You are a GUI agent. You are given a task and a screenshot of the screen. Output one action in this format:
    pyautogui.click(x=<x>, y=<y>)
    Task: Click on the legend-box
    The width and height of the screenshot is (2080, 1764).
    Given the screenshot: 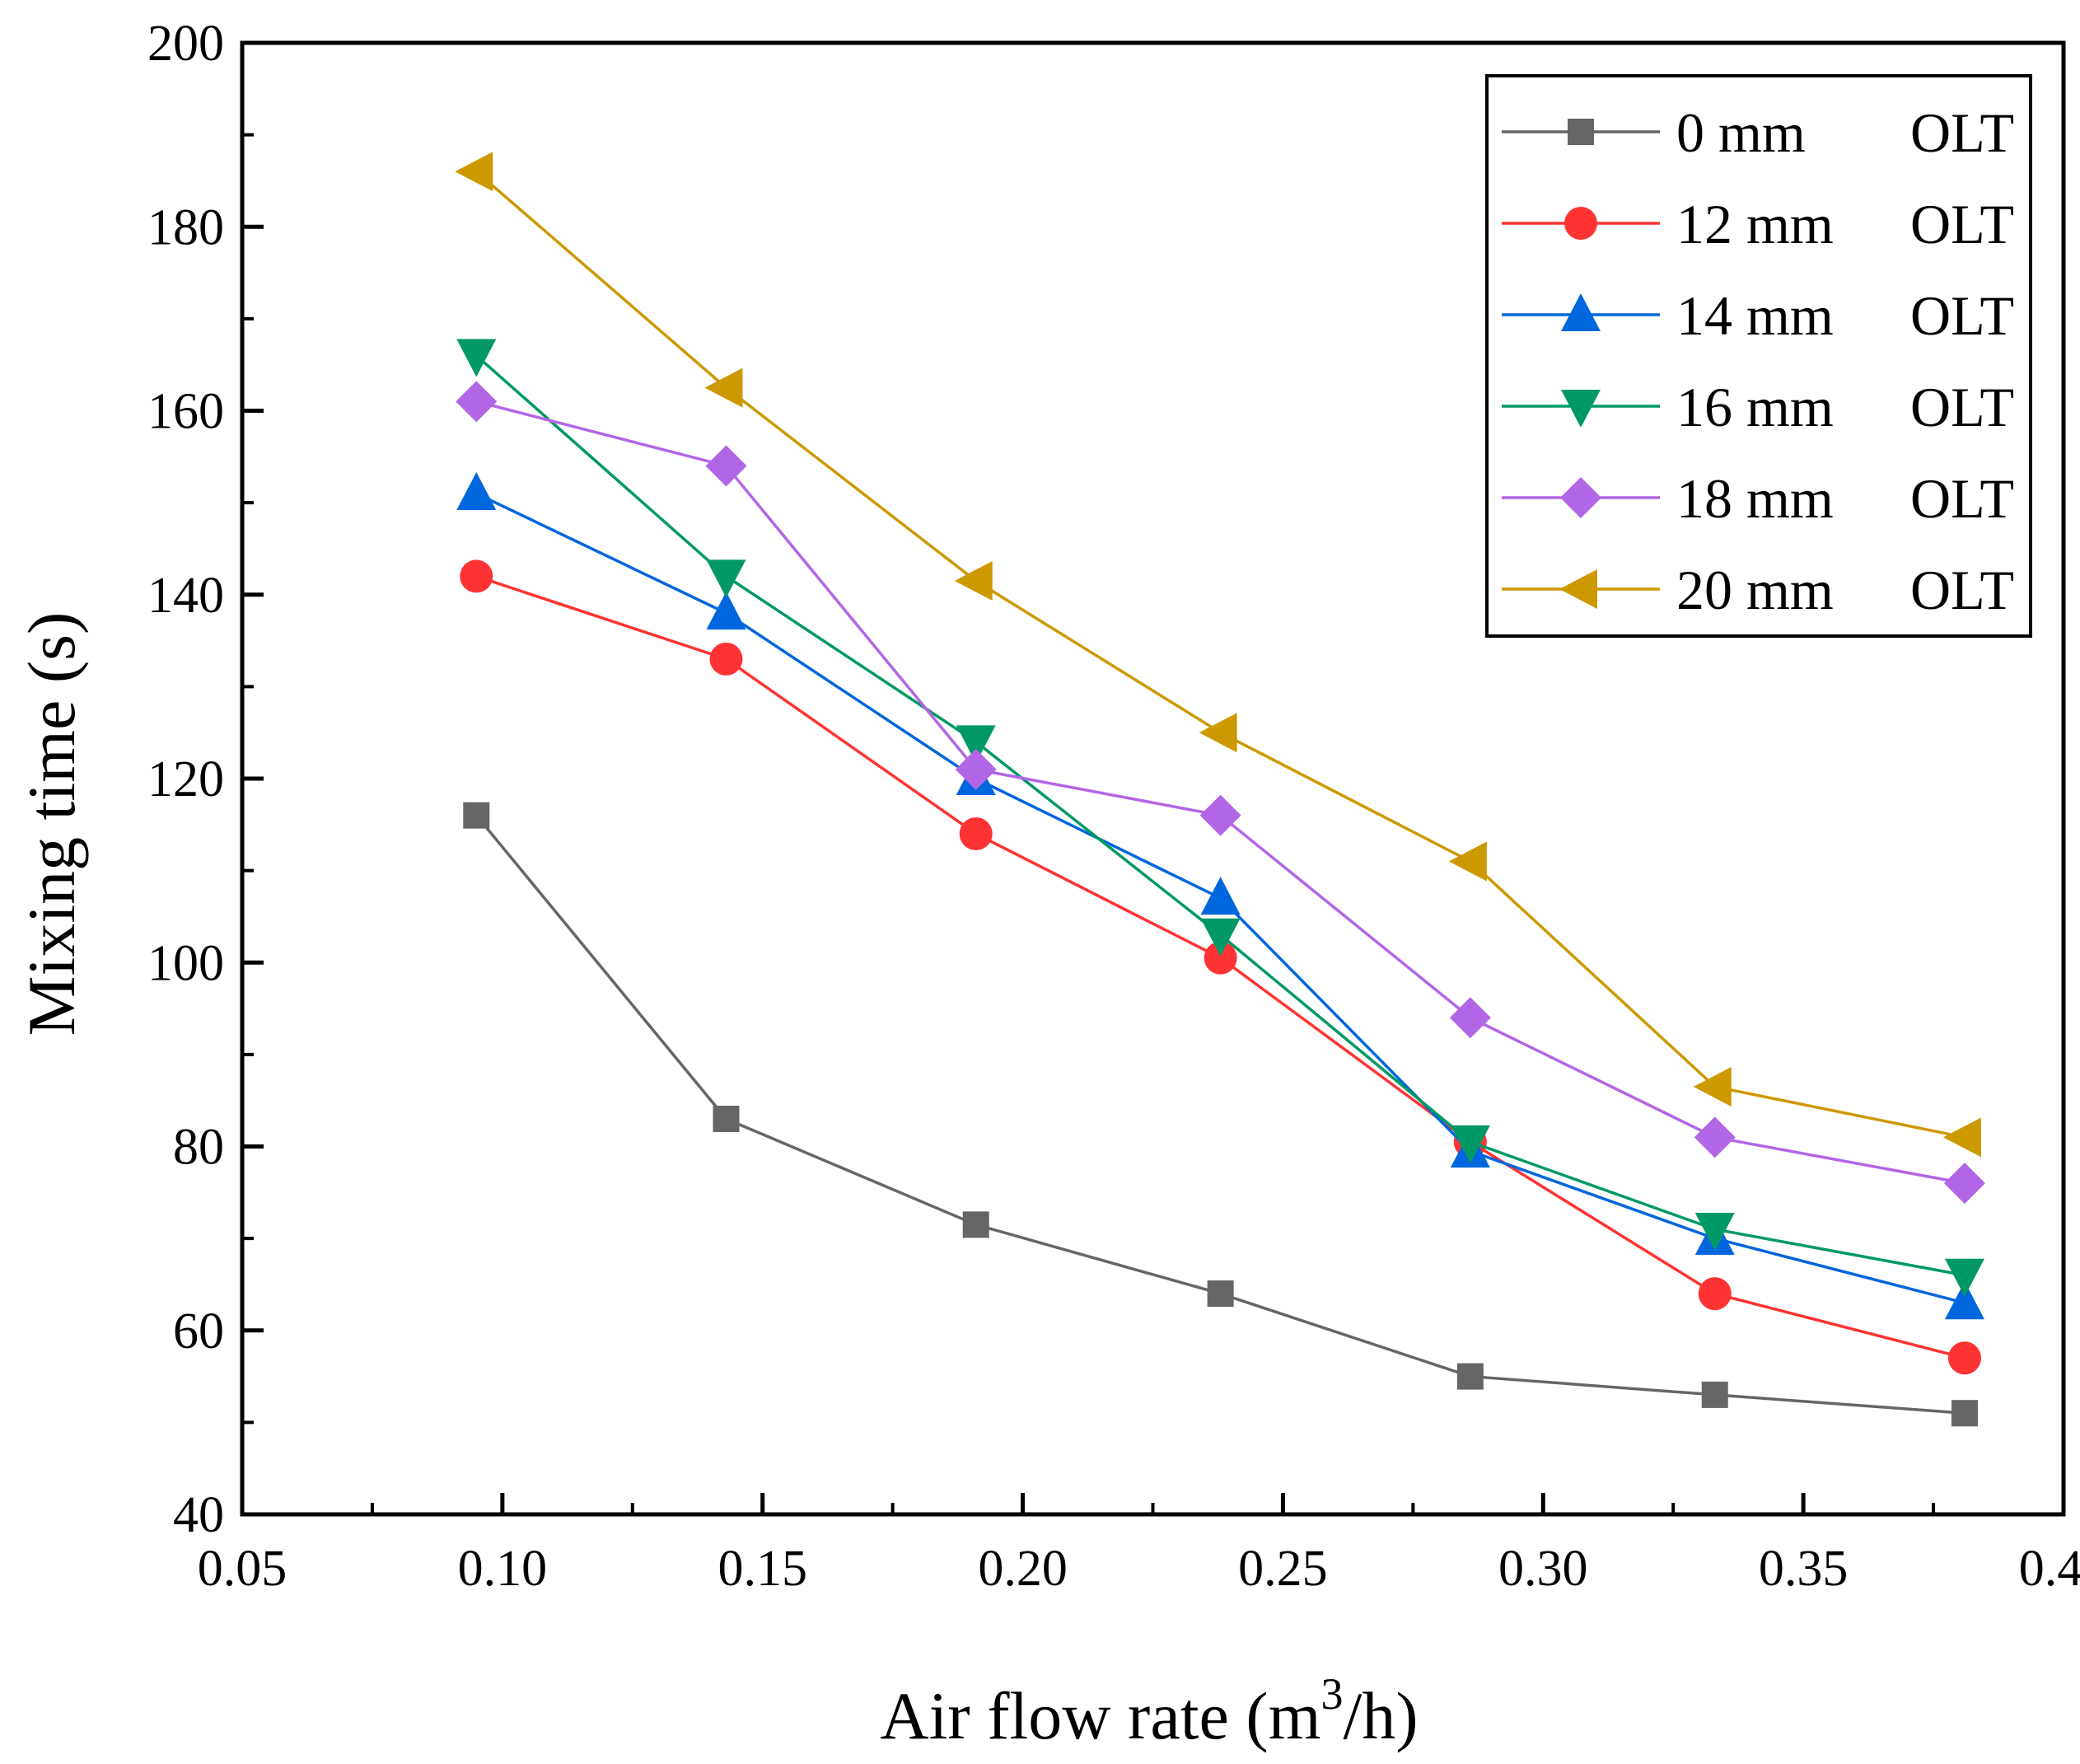 What is the action you would take?
    pyautogui.click(x=1758, y=356)
    